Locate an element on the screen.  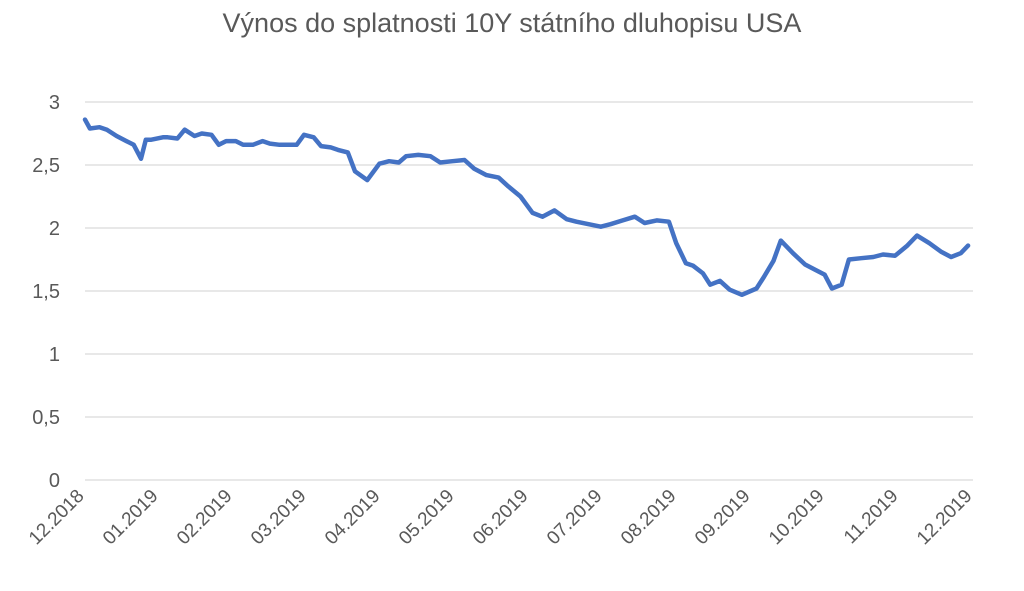
x-tick-label: 11.2019 is located at coordinates (871, 517).